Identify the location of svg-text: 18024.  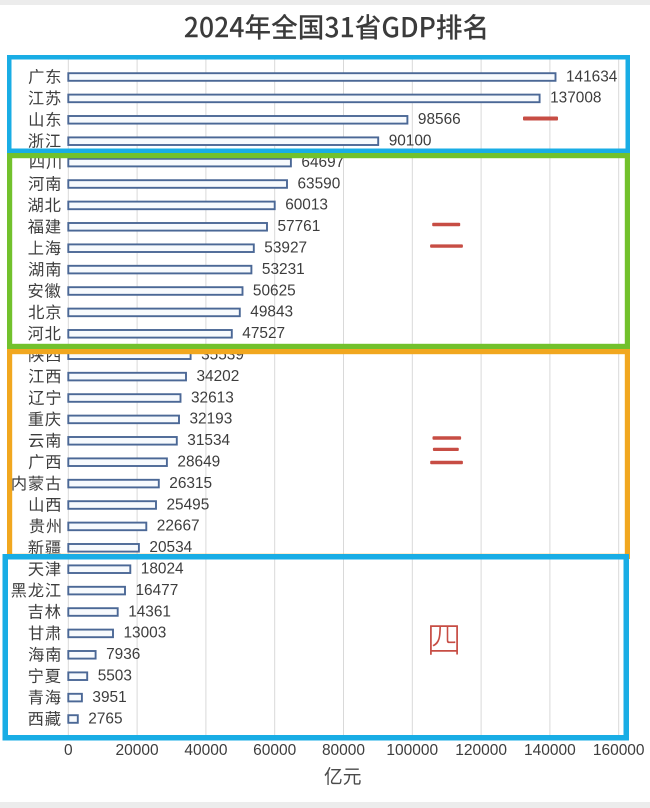
(162, 569).